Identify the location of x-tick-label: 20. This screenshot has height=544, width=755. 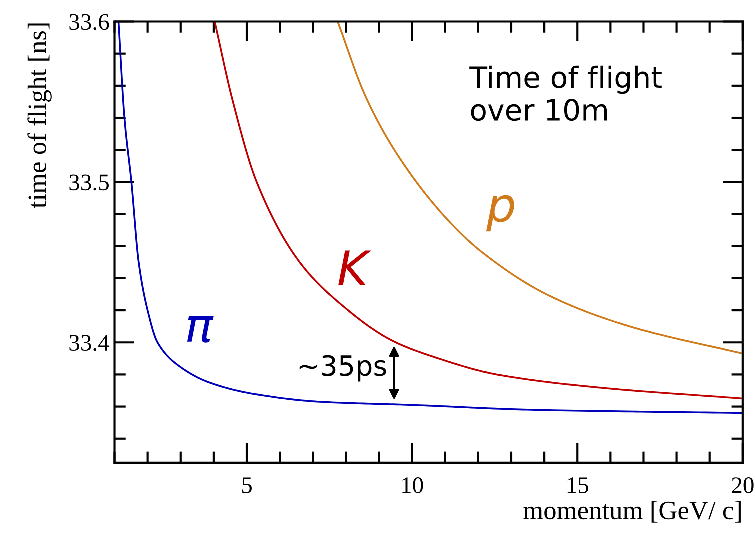
(743, 486).